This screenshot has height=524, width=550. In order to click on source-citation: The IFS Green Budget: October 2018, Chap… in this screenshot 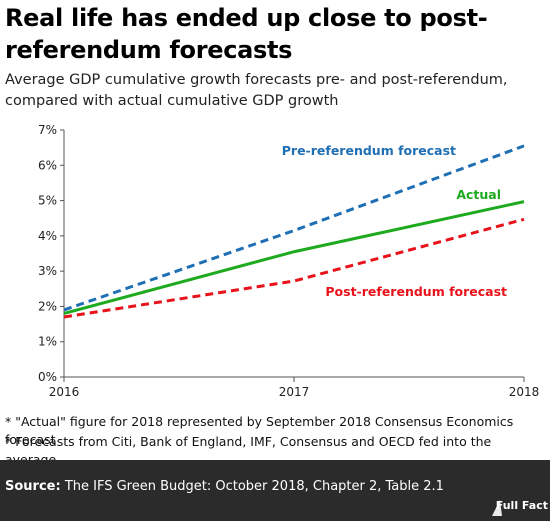, I will do `click(252, 486)`.